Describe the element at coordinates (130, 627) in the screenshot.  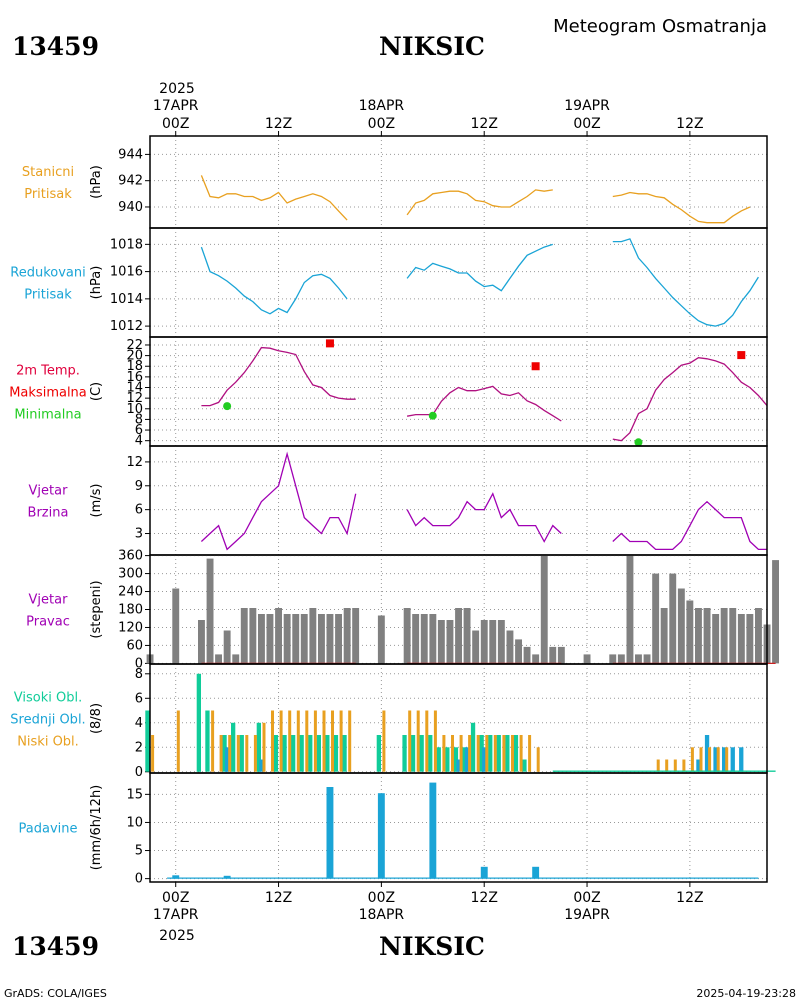
I see `wind-direction-tick-label: 120` at that location.